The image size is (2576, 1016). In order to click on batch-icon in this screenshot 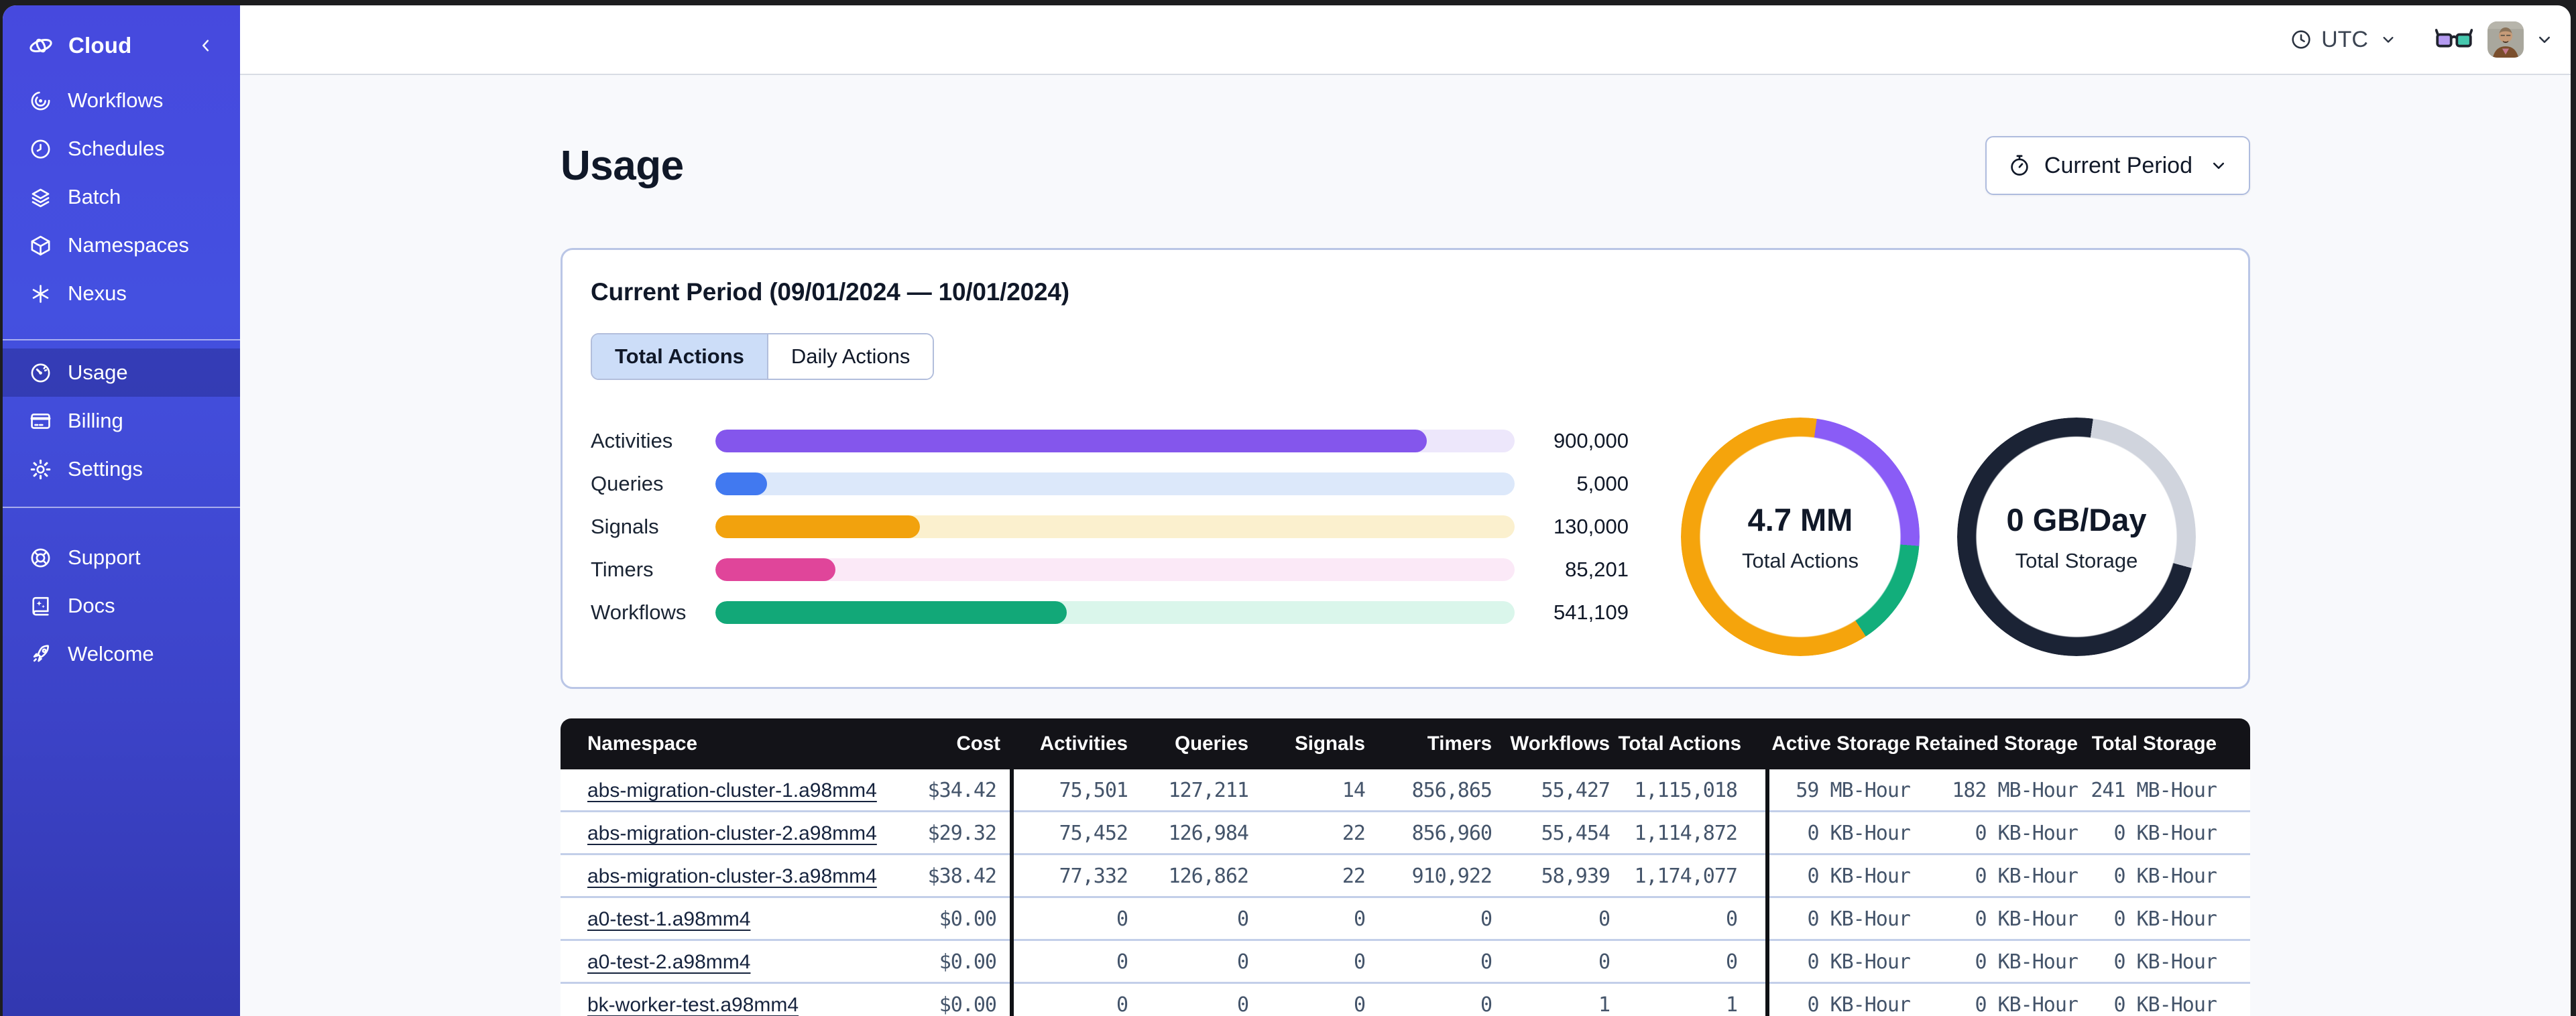, I will do `click(40, 197)`.